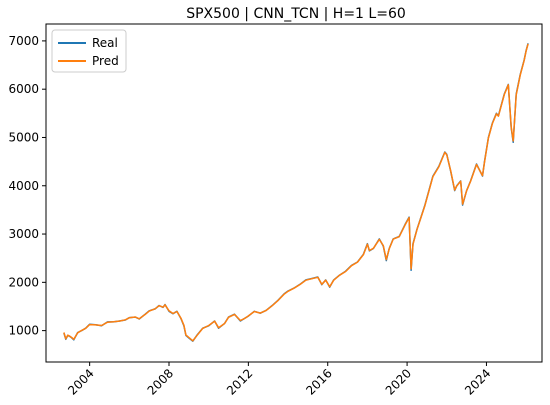 This screenshot has width=550, height=405. I want to click on y-tick-label: 7000, so click(23, 41).